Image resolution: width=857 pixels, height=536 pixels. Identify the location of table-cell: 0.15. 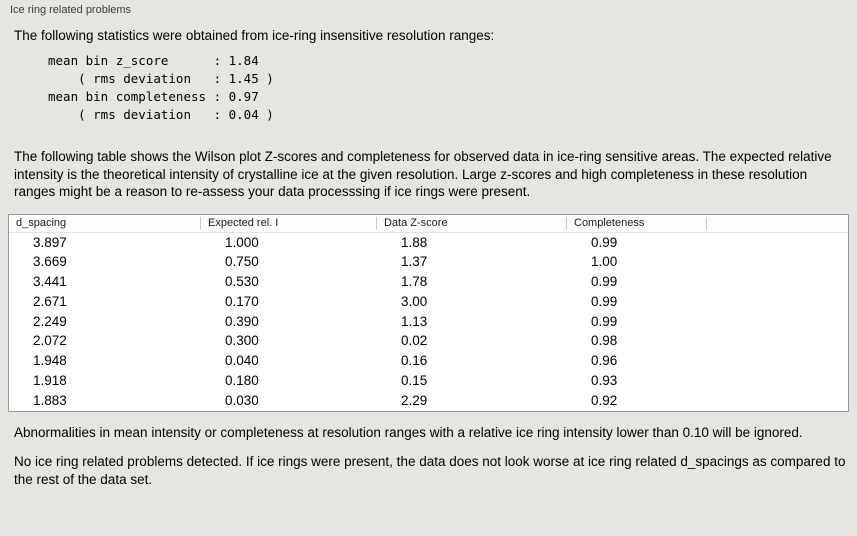
(414, 381).